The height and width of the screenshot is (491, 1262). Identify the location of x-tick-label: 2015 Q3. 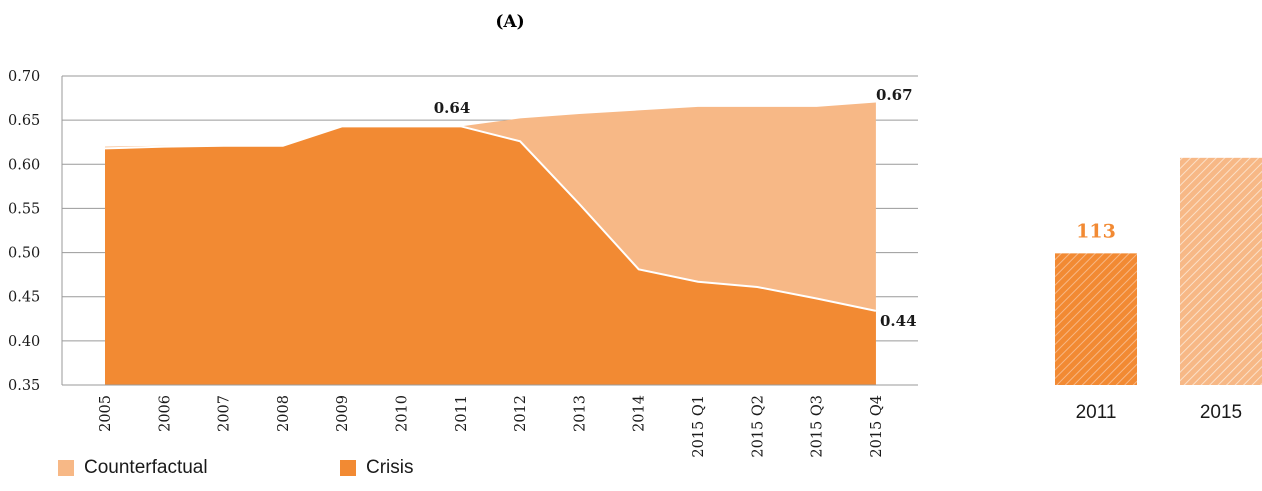
(818, 426).